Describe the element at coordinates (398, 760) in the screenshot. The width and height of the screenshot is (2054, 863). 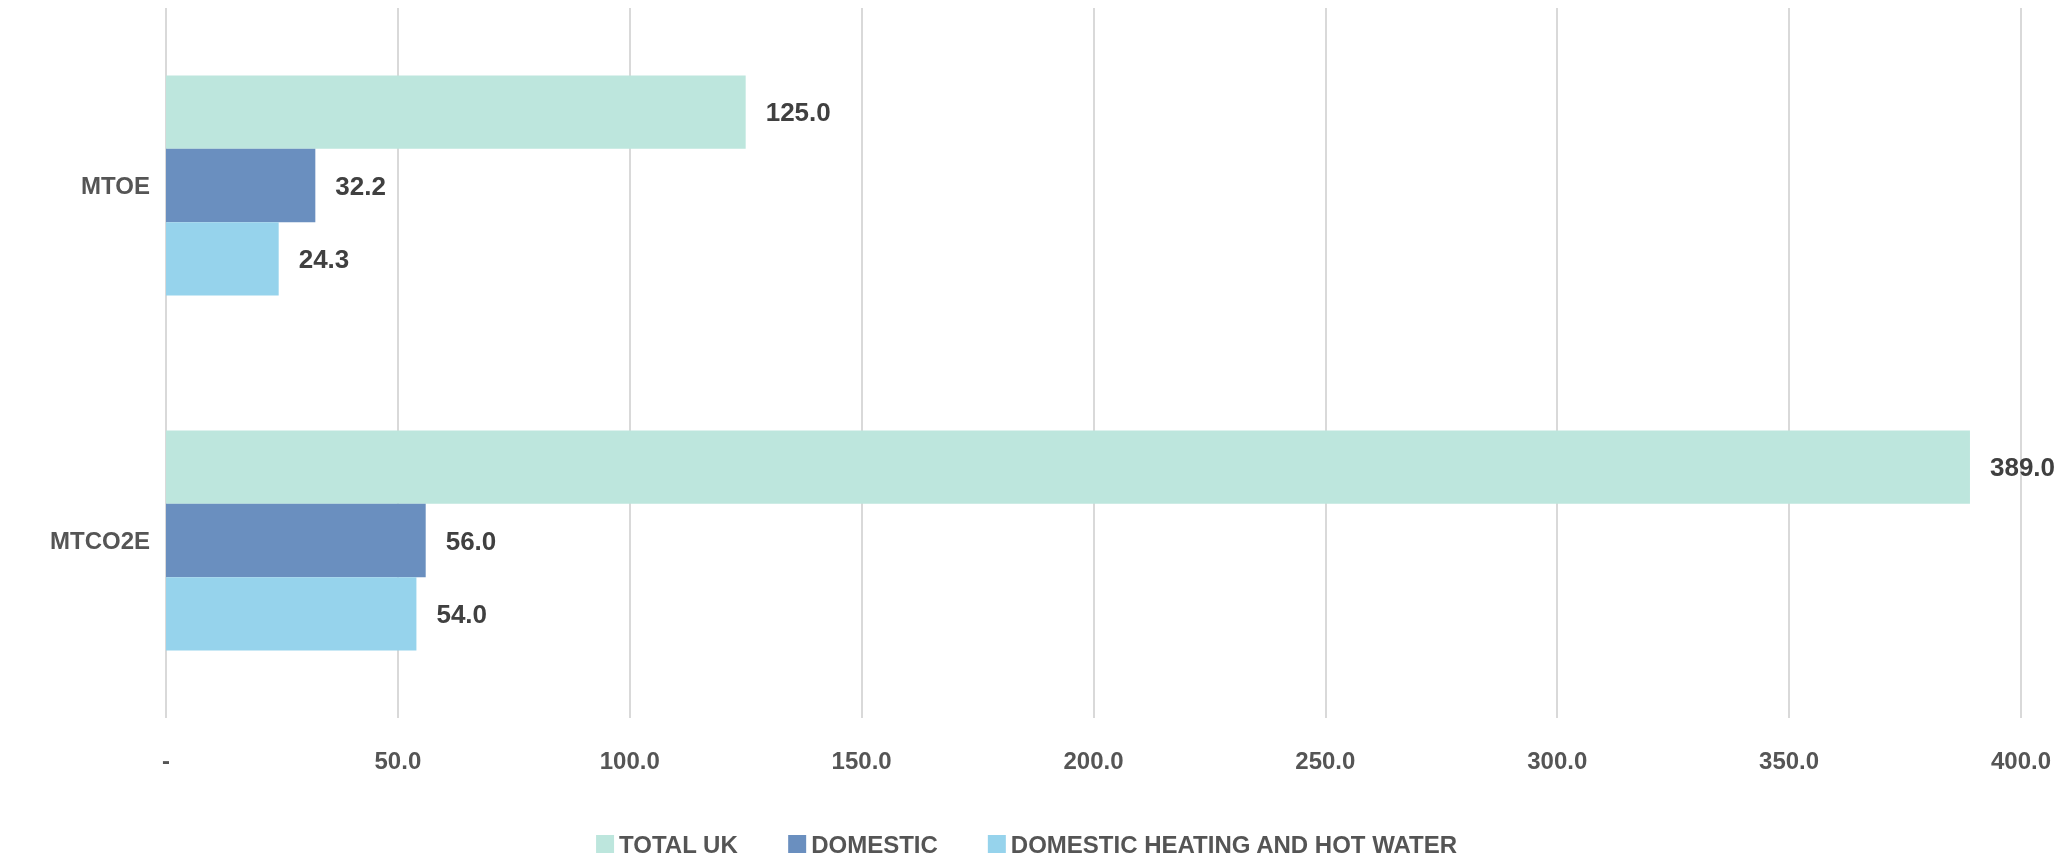
I see `x-tick-label: 50.0` at that location.